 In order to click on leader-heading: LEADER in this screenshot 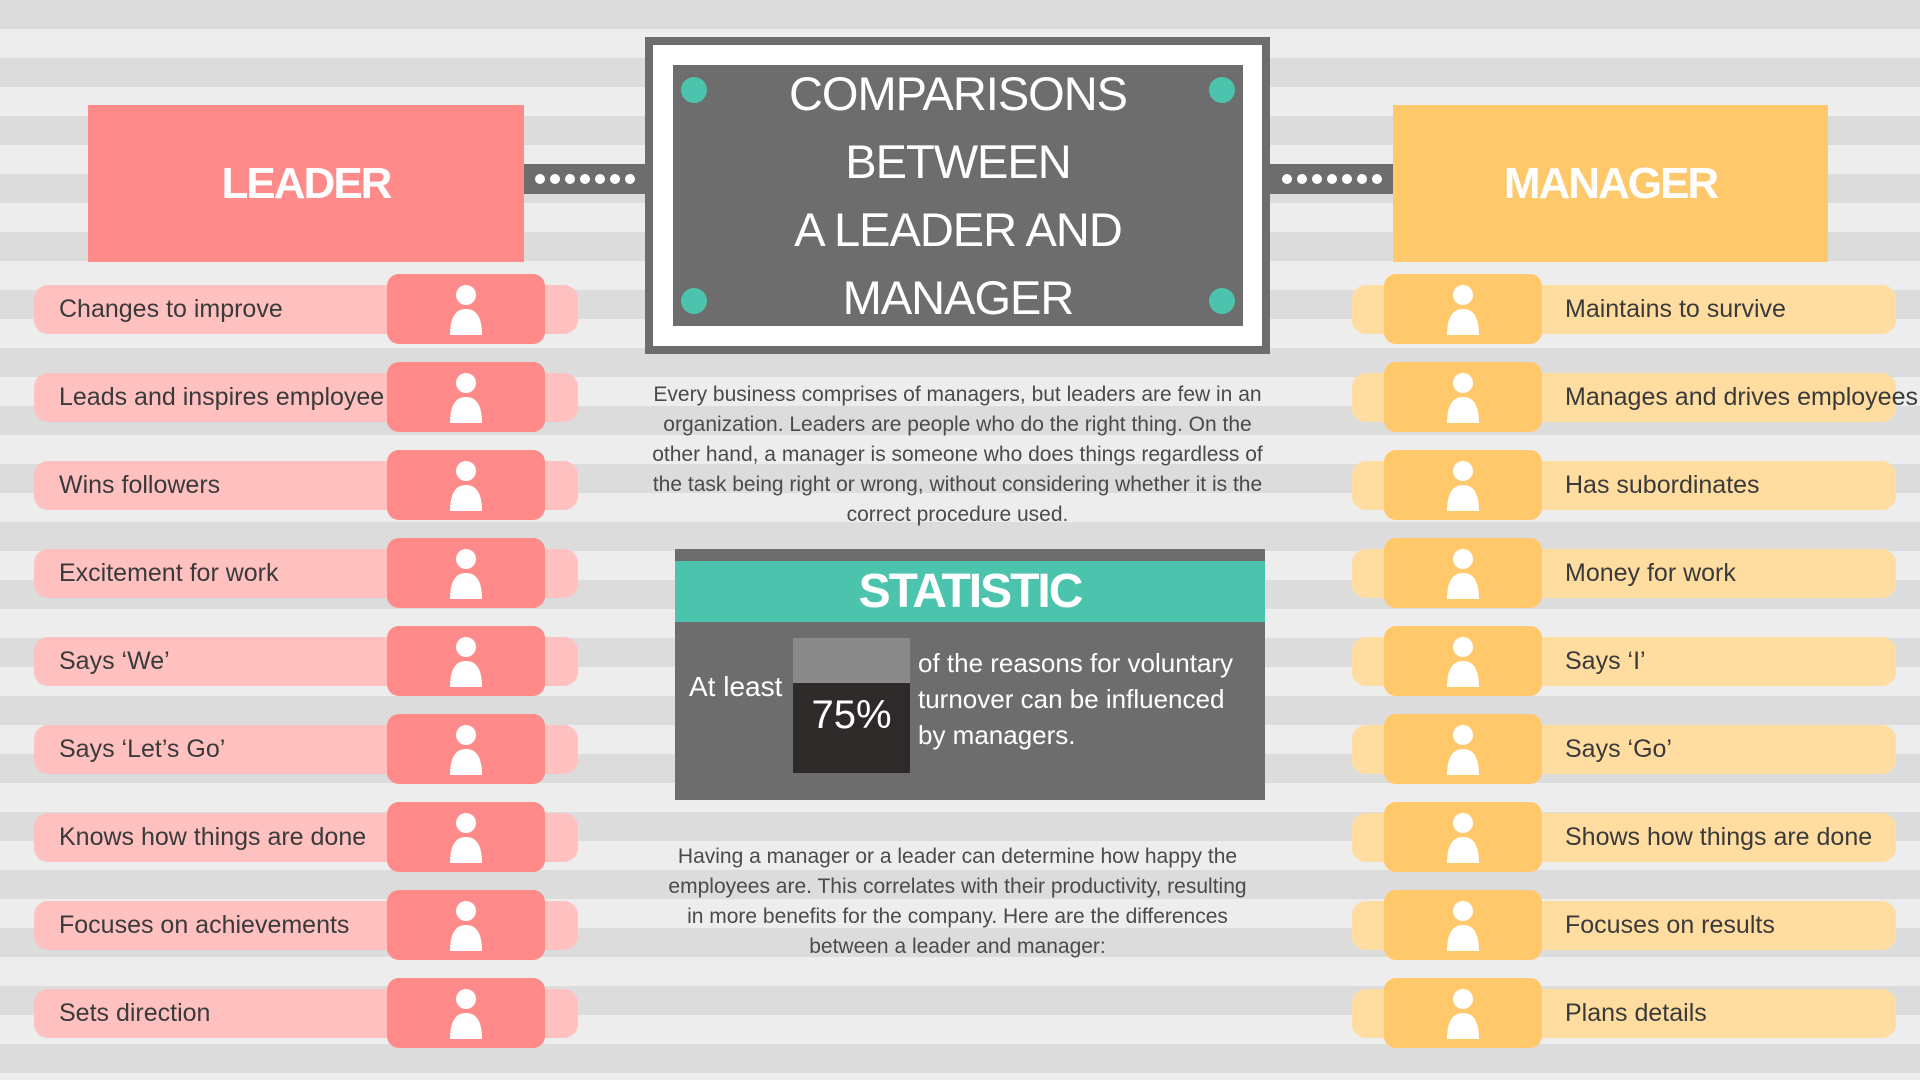, I will do `click(306, 183)`.